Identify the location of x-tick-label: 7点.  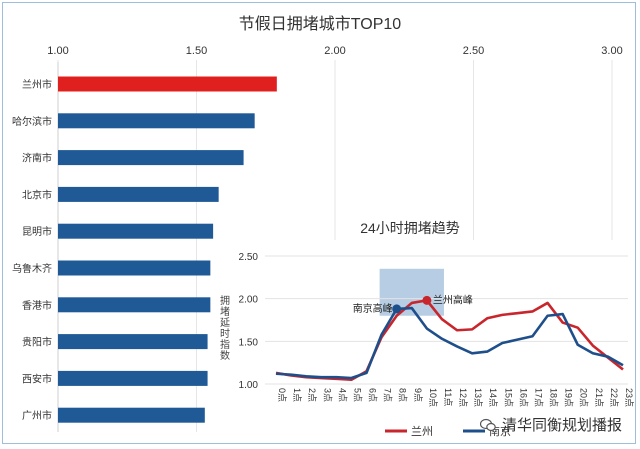
(388, 395).